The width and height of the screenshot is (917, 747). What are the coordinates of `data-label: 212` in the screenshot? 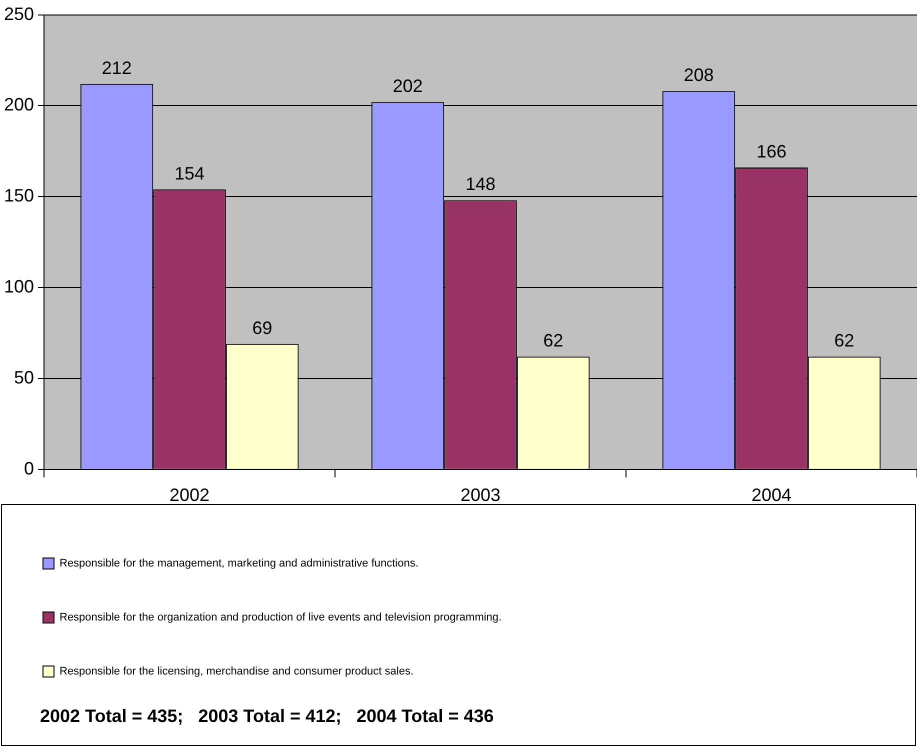 It's located at (117, 68).